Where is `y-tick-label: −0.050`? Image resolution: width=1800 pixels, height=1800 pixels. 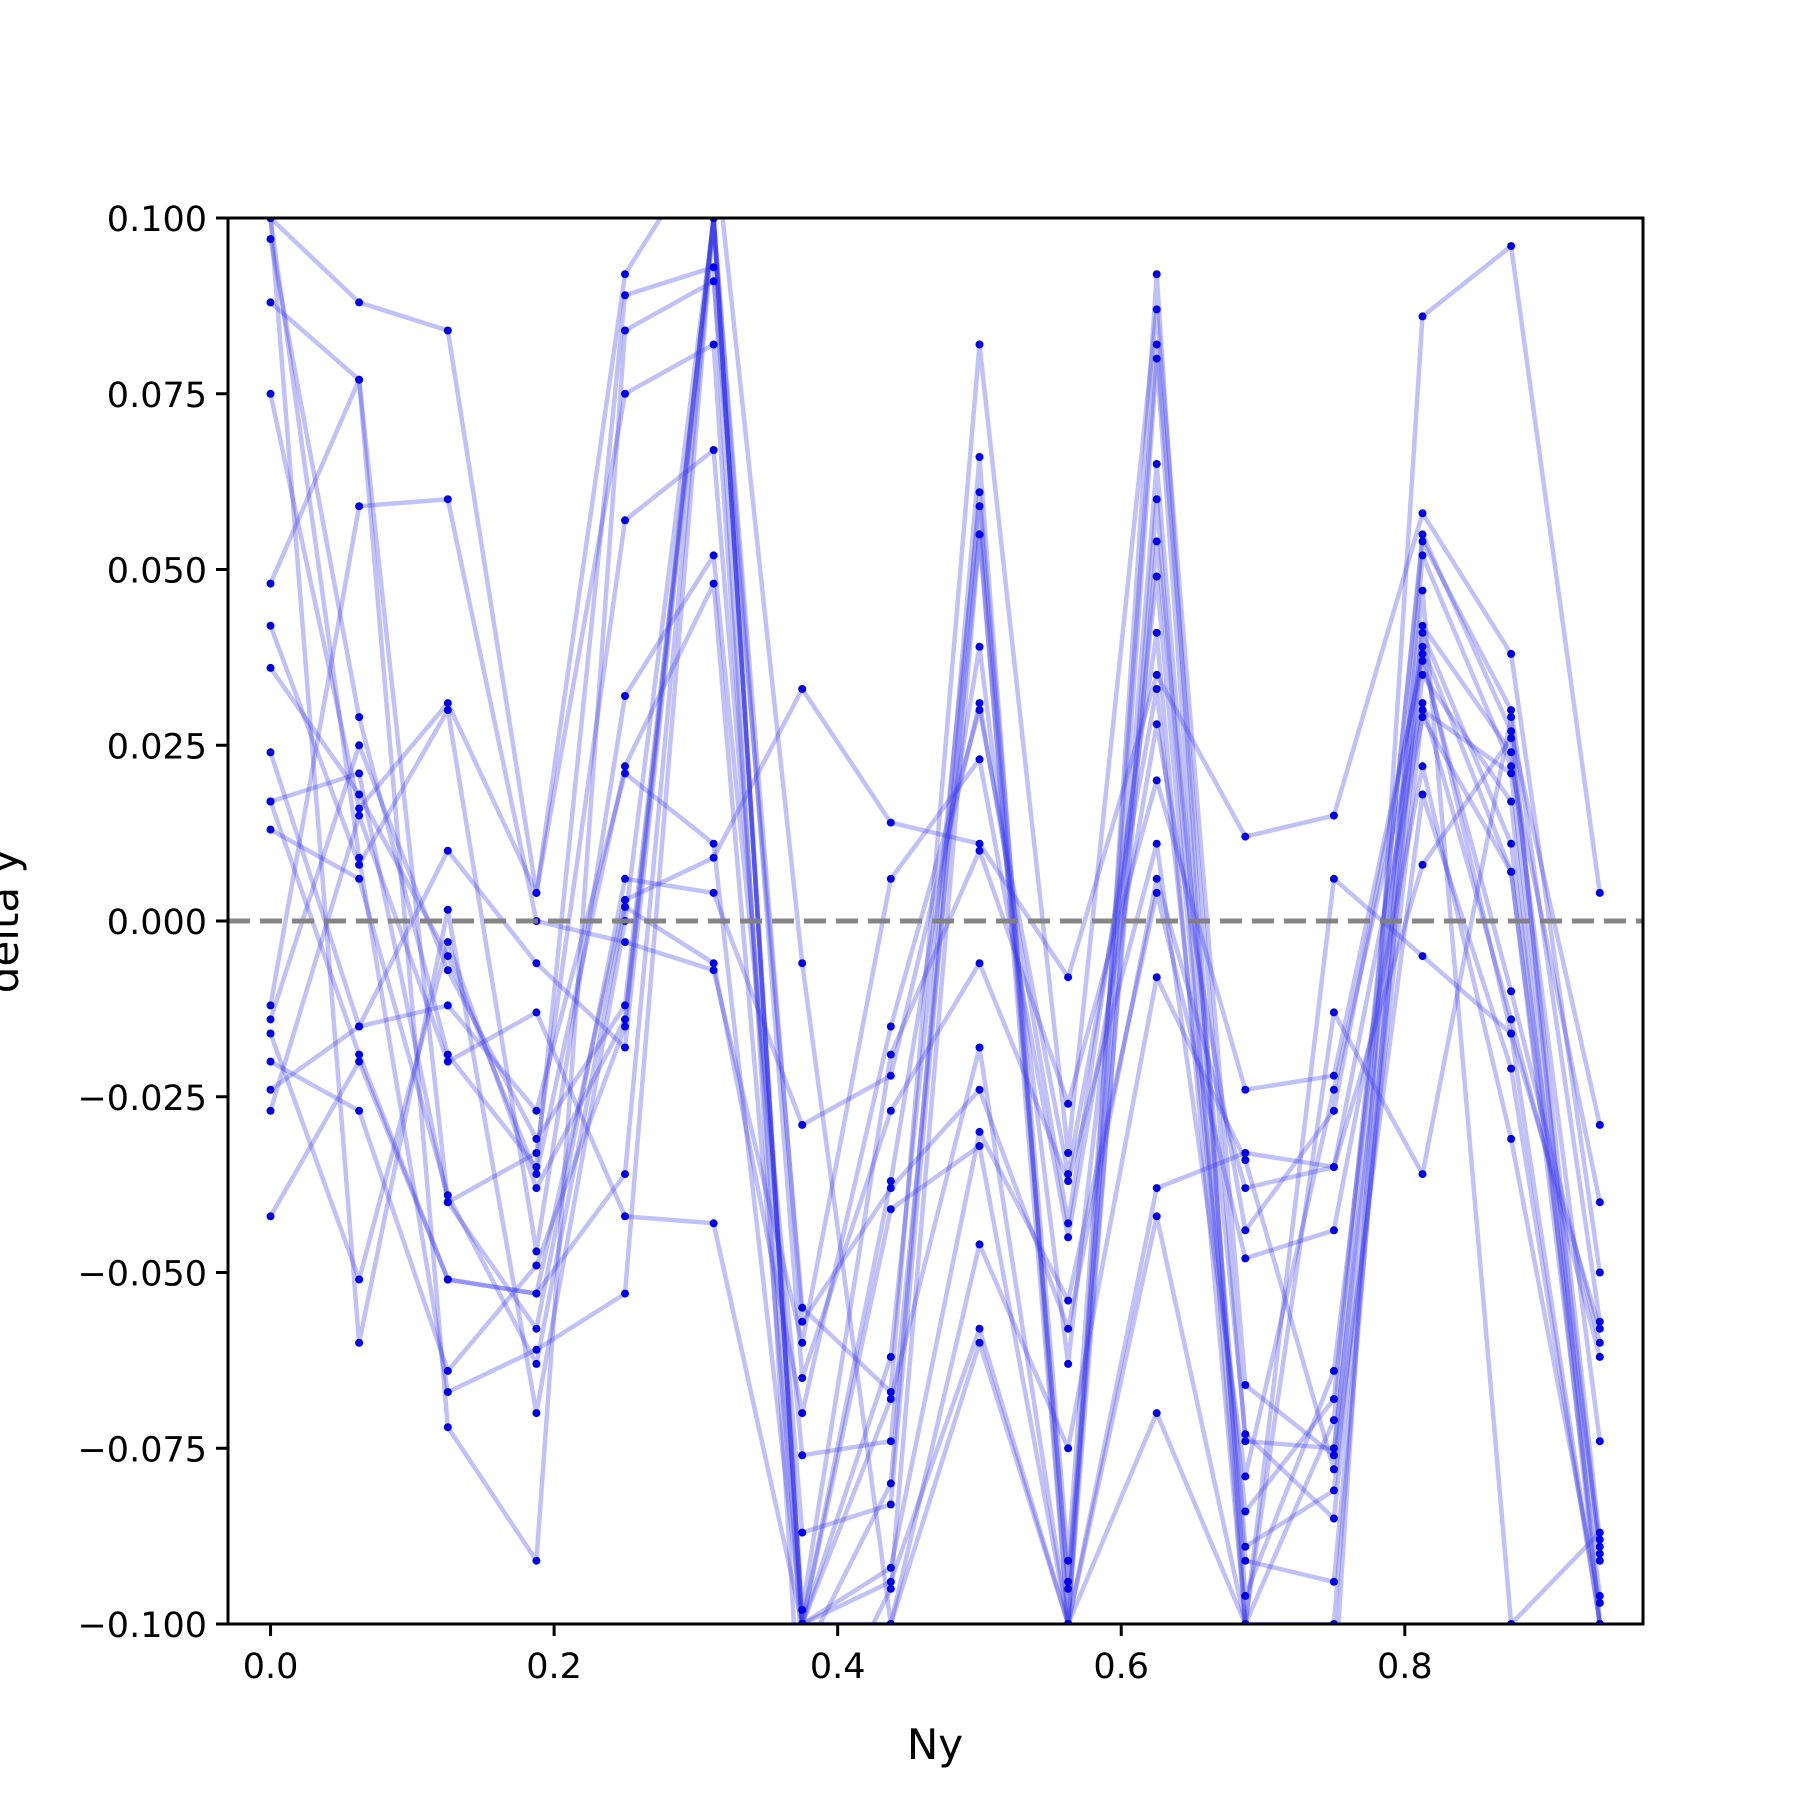 y-tick-label: −0.050 is located at coordinates (142, 1275).